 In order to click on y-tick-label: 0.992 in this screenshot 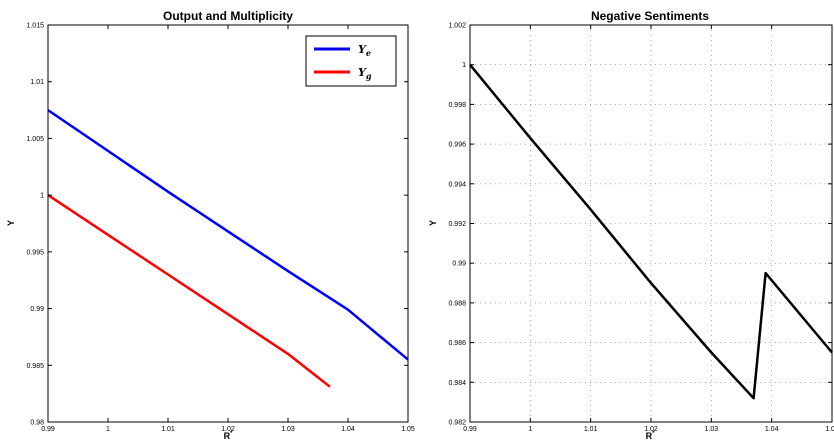, I will do `click(457, 224)`.